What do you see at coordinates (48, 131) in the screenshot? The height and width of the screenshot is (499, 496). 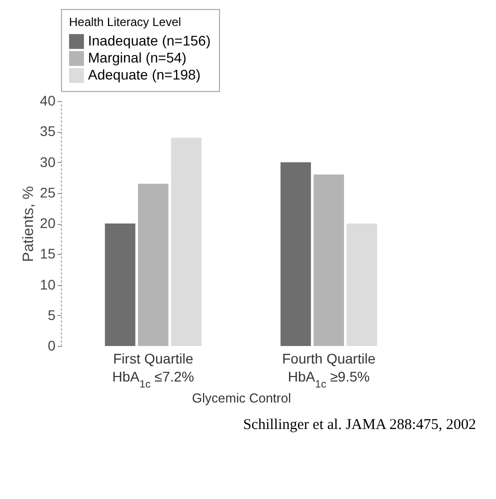 I see `y-tick-label: 35` at bounding box center [48, 131].